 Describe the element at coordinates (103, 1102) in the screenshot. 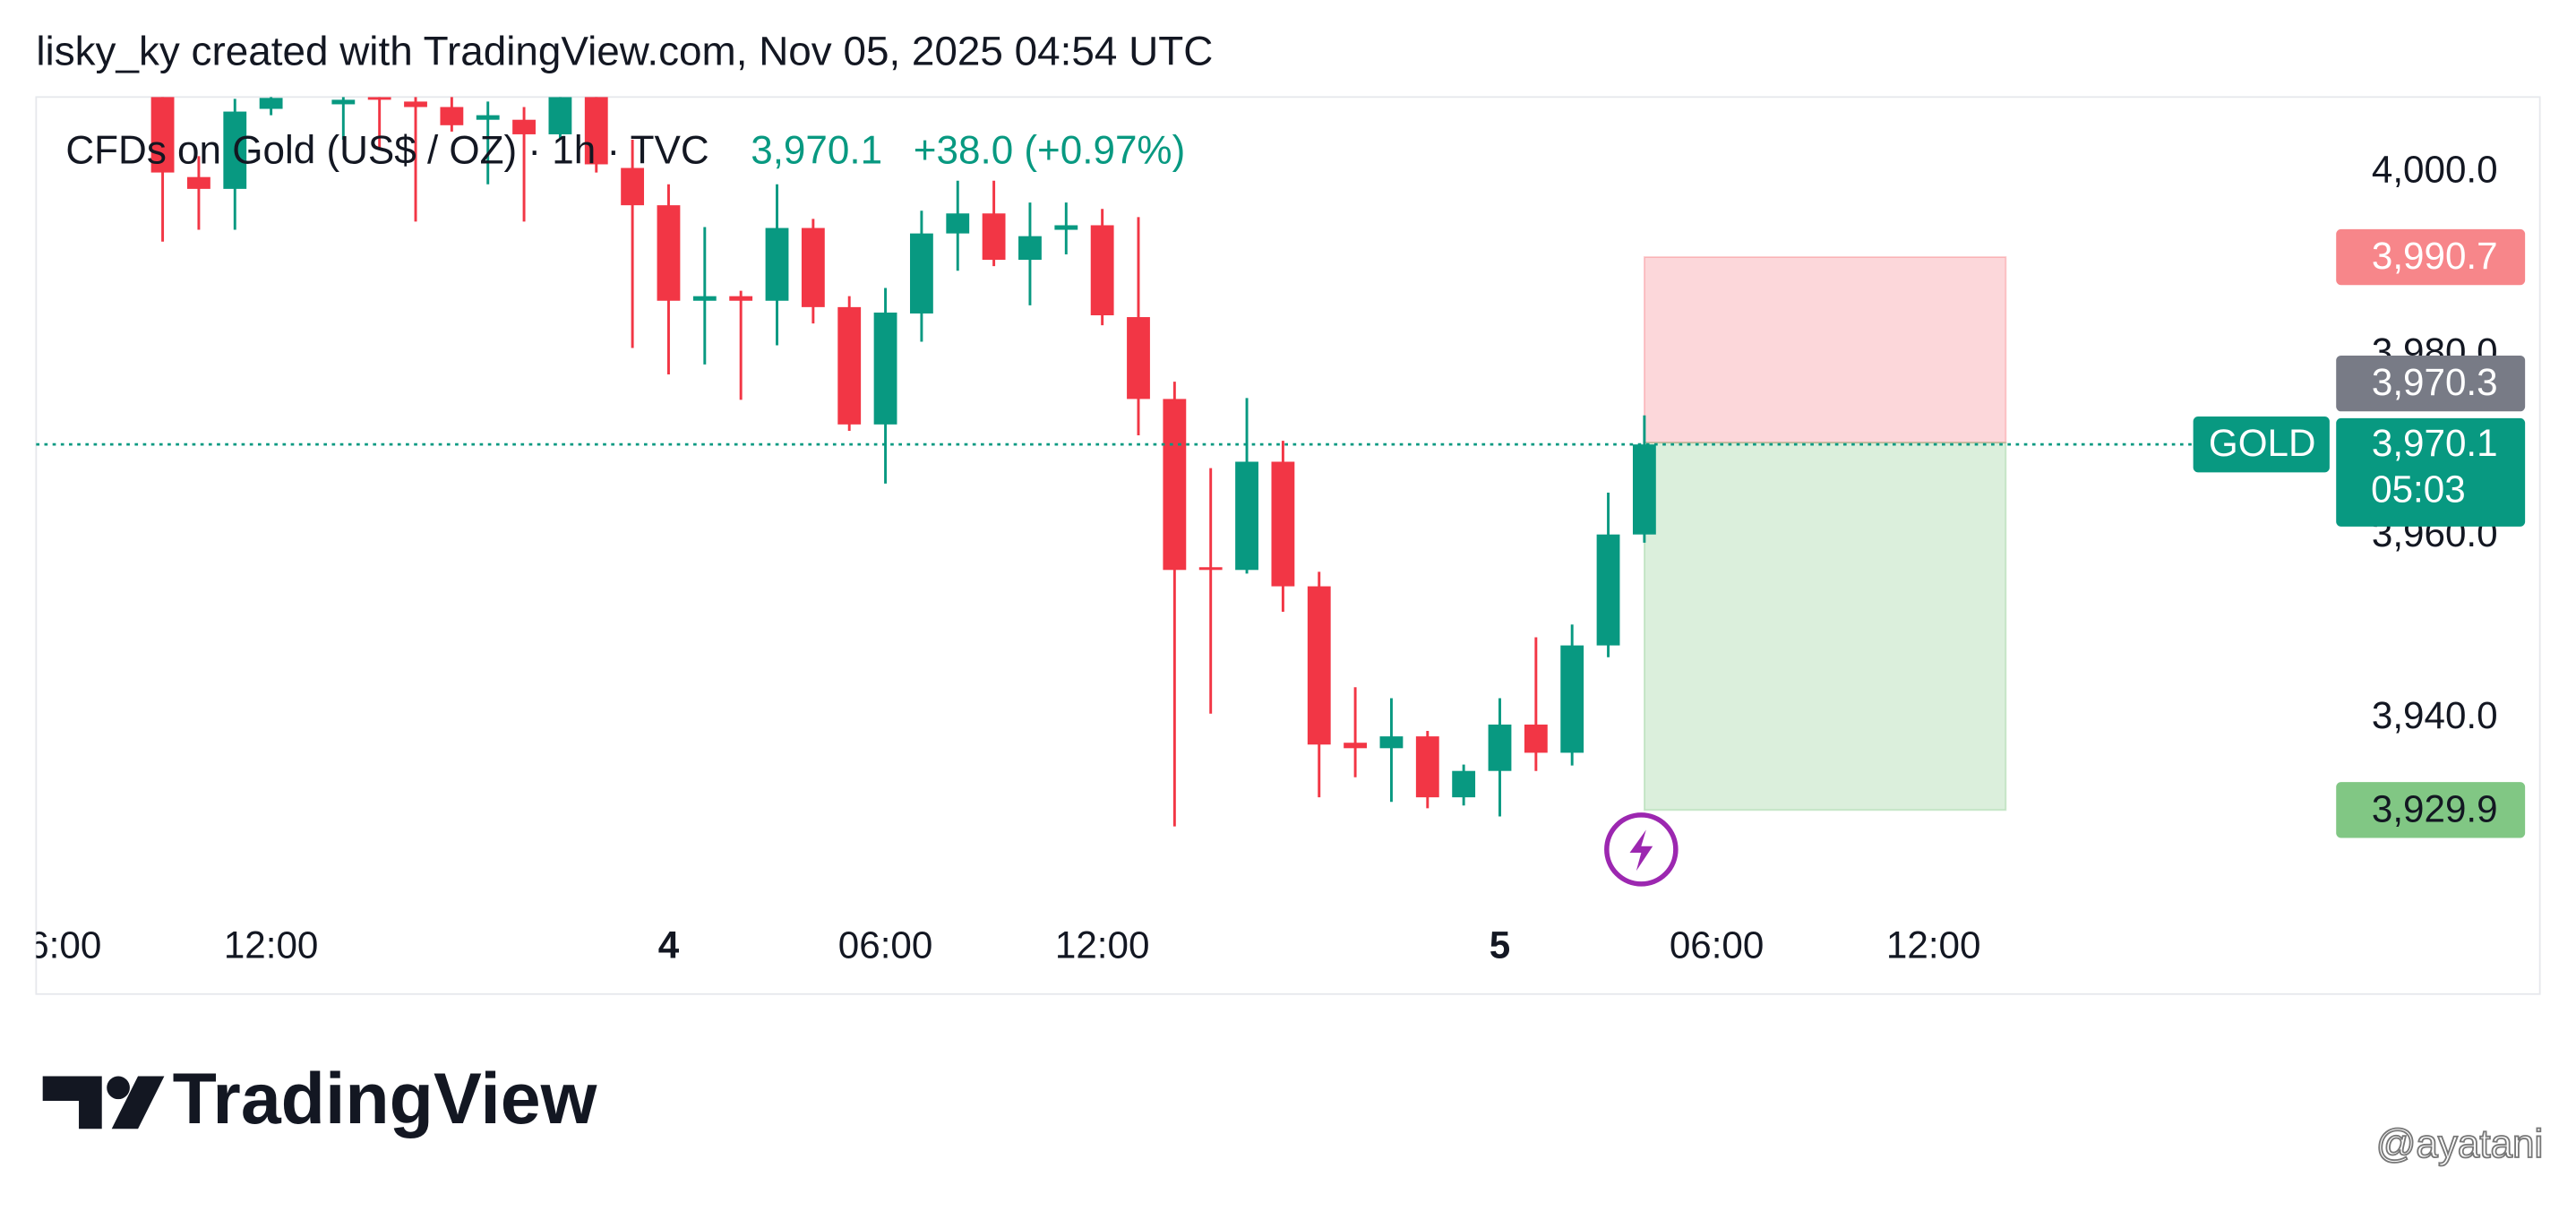

I see `brand-logo` at that location.